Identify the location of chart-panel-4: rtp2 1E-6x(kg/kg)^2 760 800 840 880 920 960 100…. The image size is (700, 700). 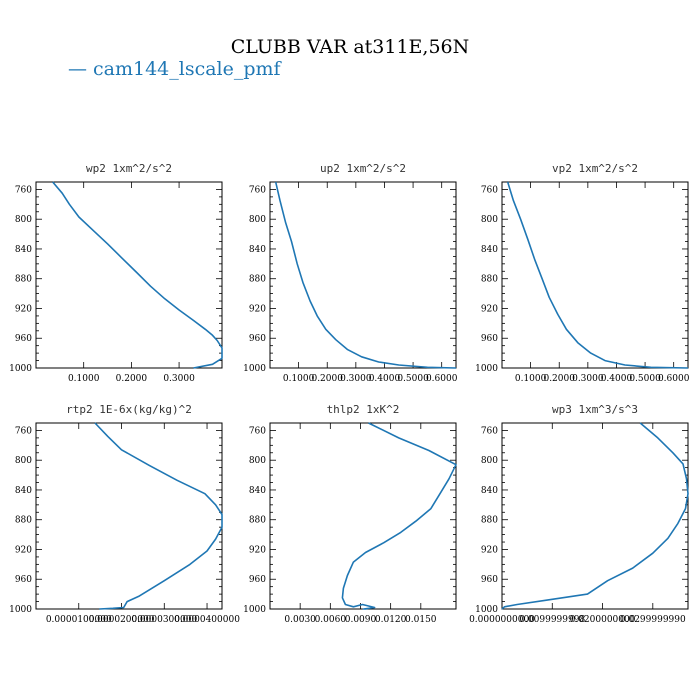
(124, 514).